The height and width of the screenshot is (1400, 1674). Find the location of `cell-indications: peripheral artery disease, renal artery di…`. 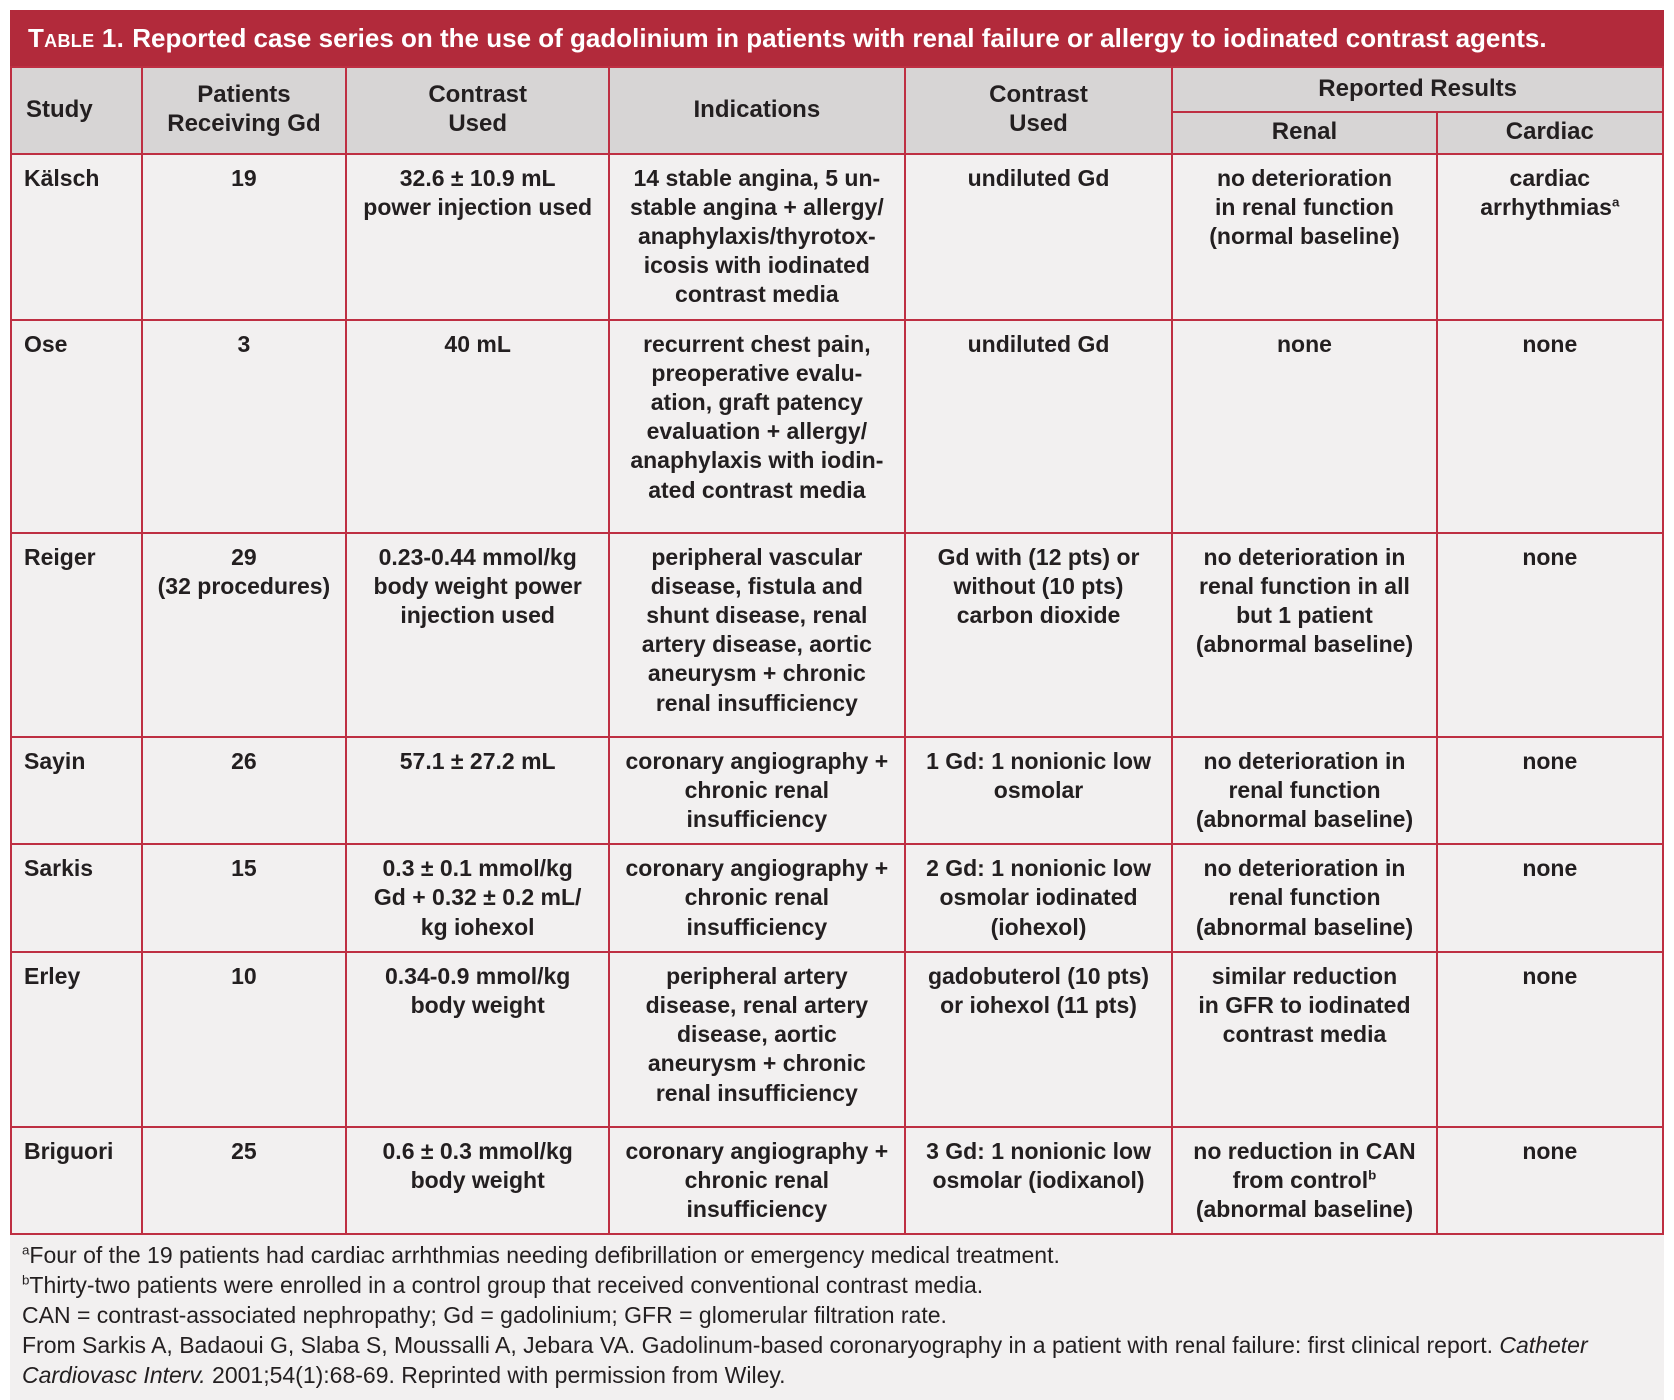

cell-indications: peripheral artery disease, renal artery di… is located at coordinates (757, 1039).